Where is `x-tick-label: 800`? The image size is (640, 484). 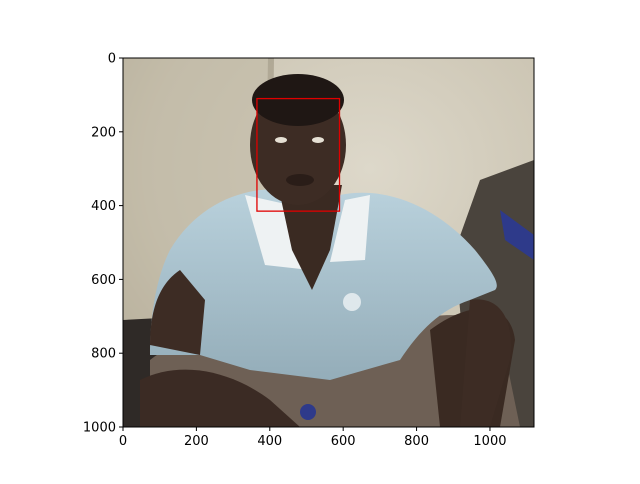 x-tick-label: 800 is located at coordinates (416, 441).